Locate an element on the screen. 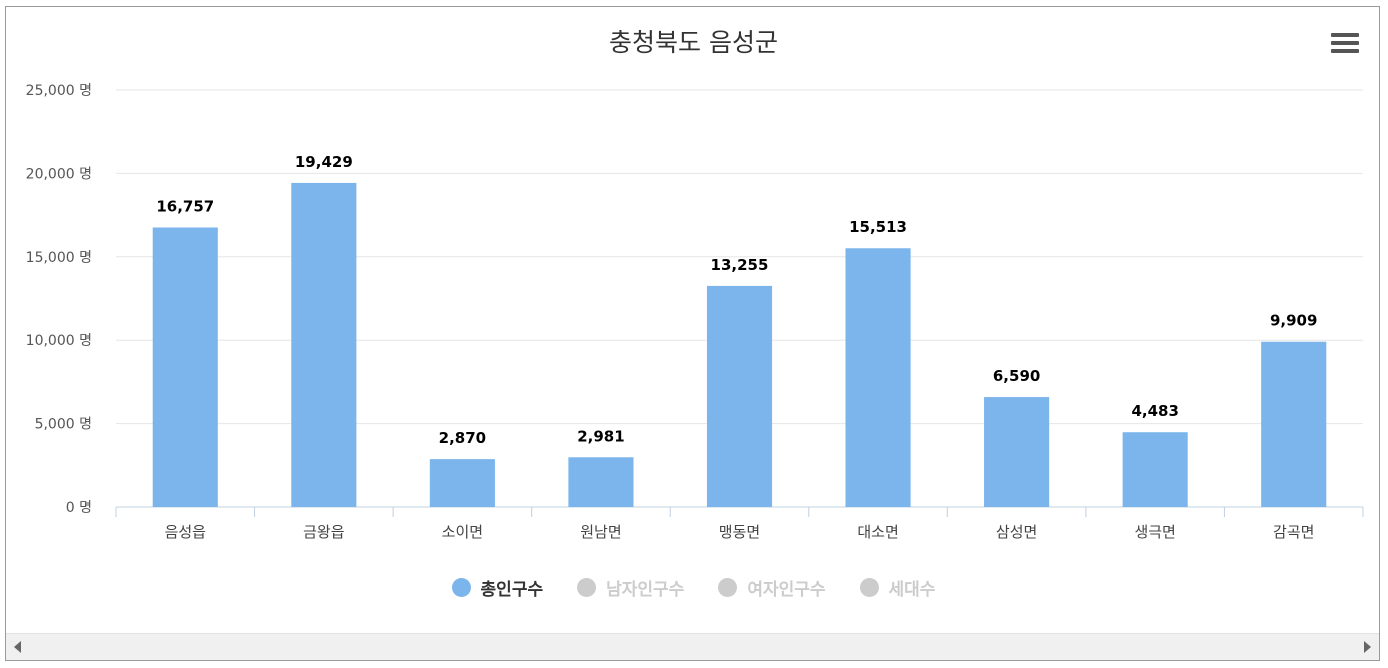  data-label: 13,255 is located at coordinates (740, 265).